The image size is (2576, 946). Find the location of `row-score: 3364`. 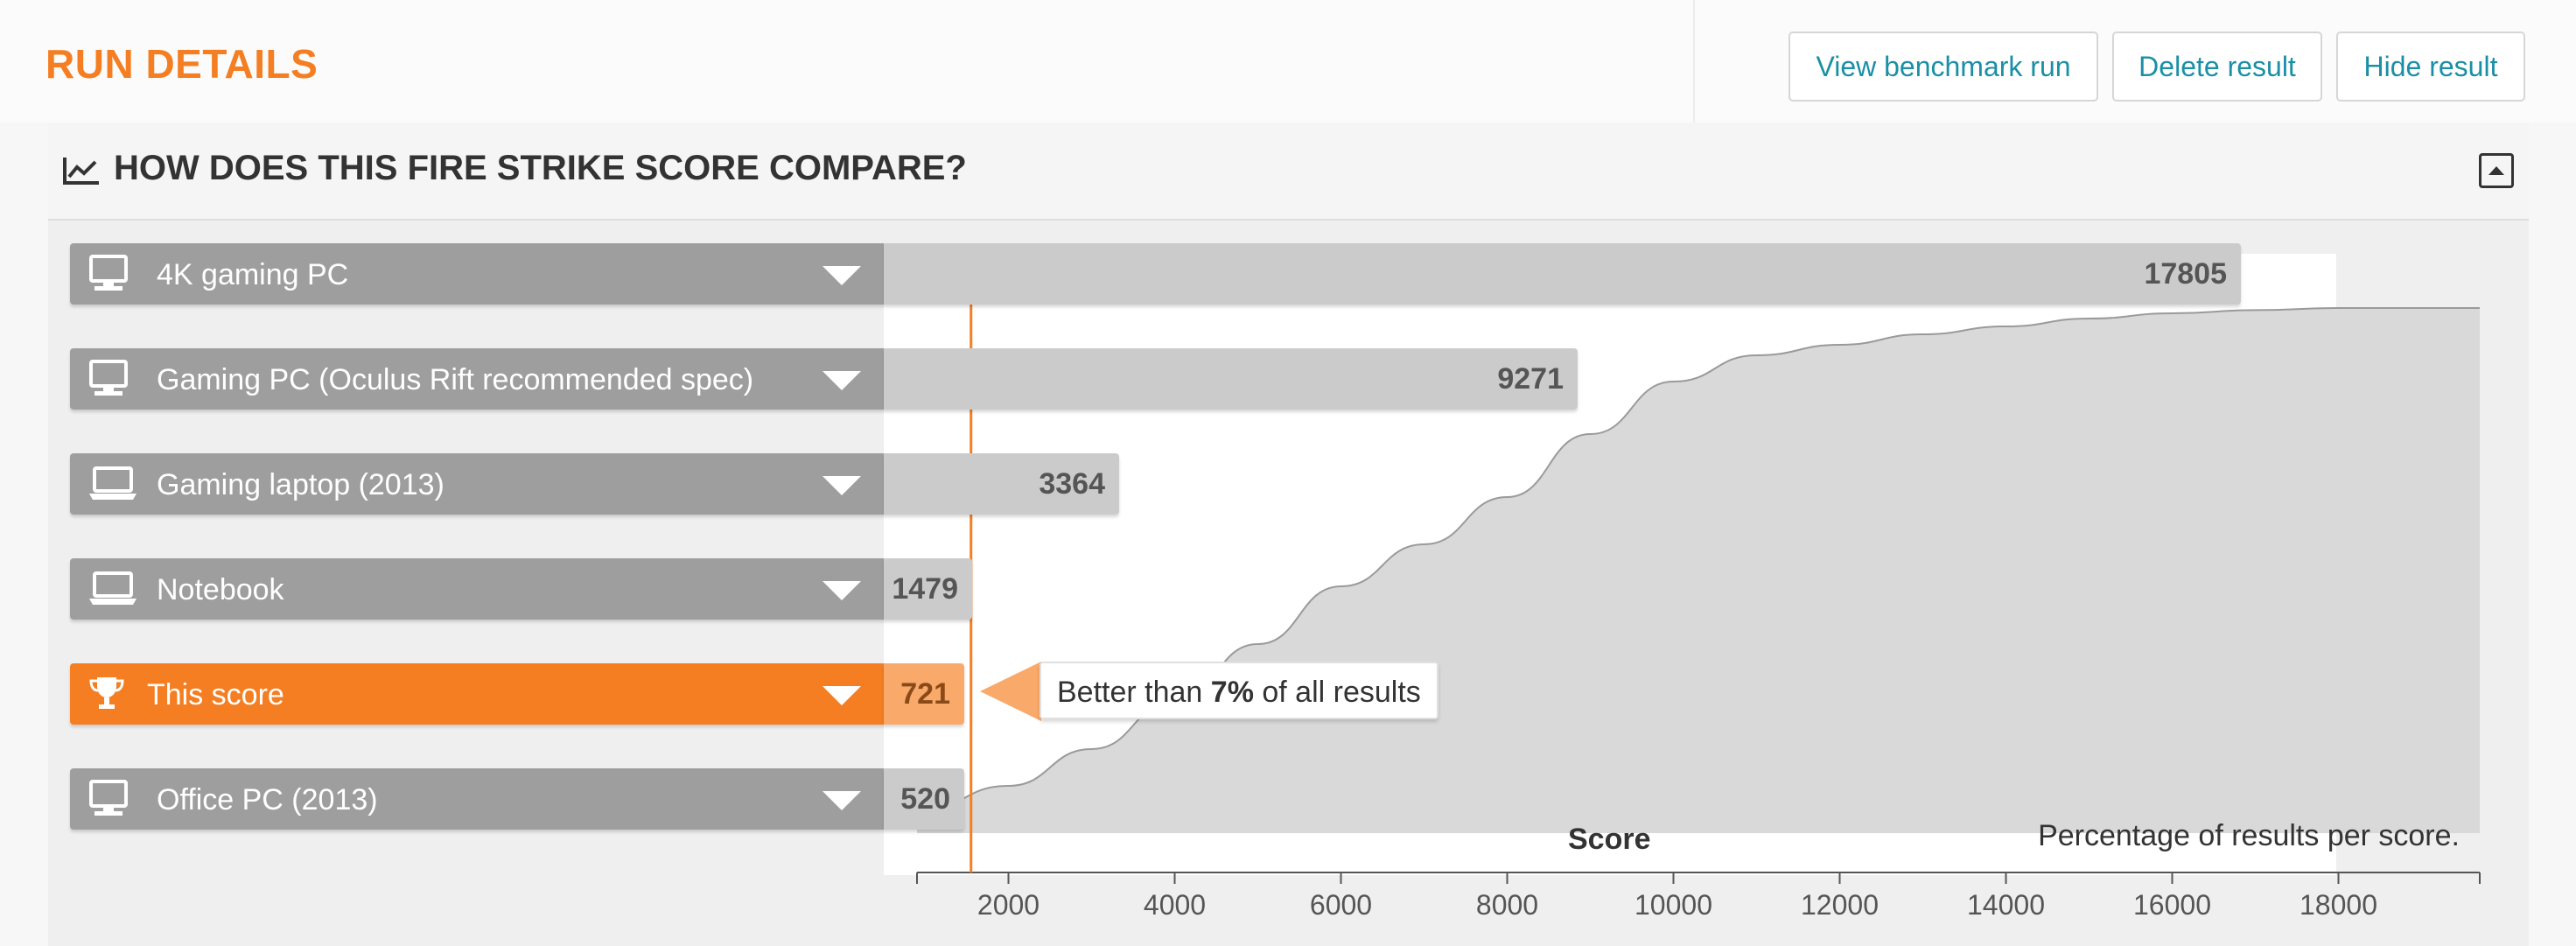

row-score: 3364 is located at coordinates (1072, 484).